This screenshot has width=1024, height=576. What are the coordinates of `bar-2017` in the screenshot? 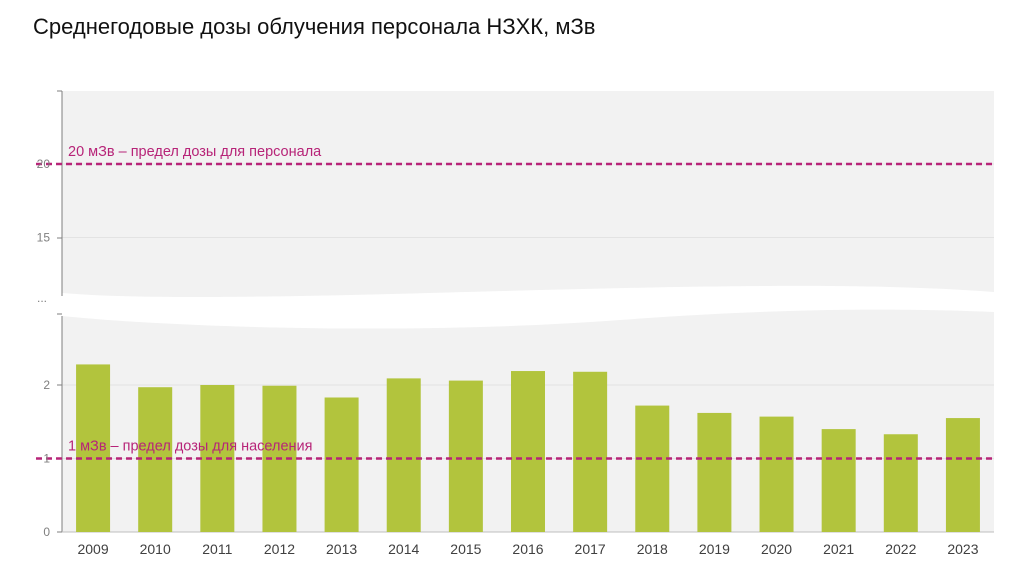 It's located at (590, 451).